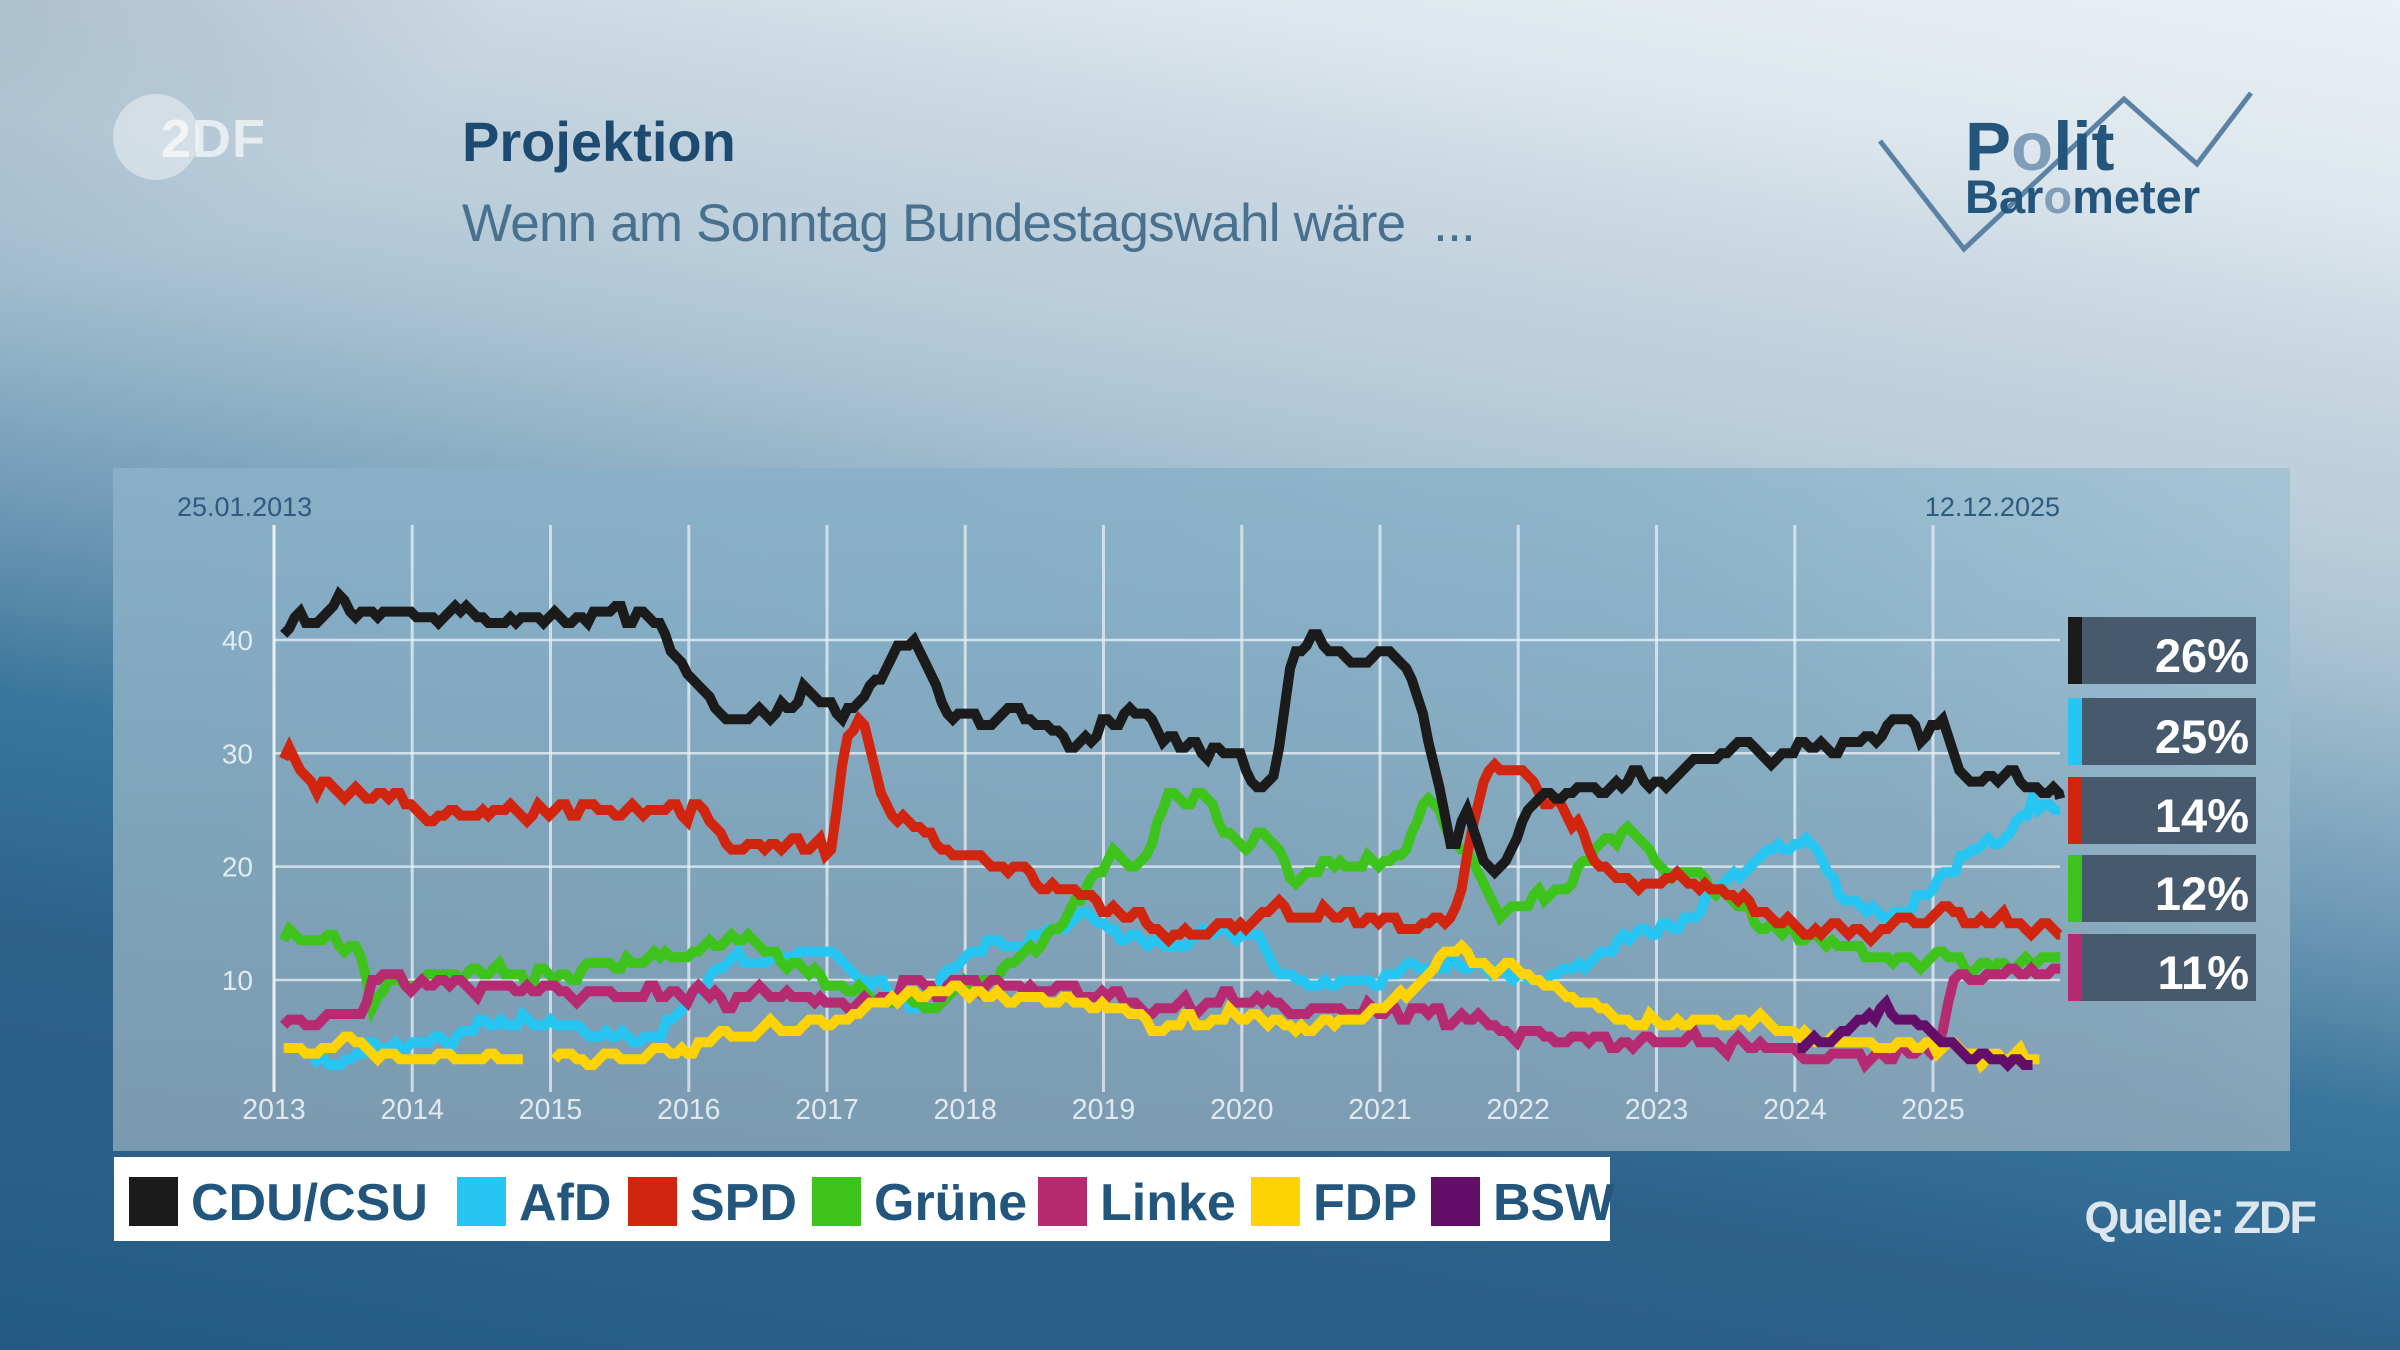 This screenshot has width=2400, height=1350. I want to click on svg-text: 2025, so click(1932, 1110).